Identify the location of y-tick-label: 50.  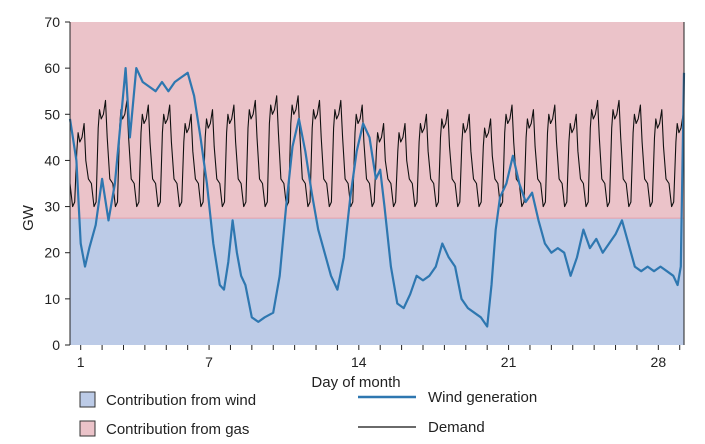
(52, 114).